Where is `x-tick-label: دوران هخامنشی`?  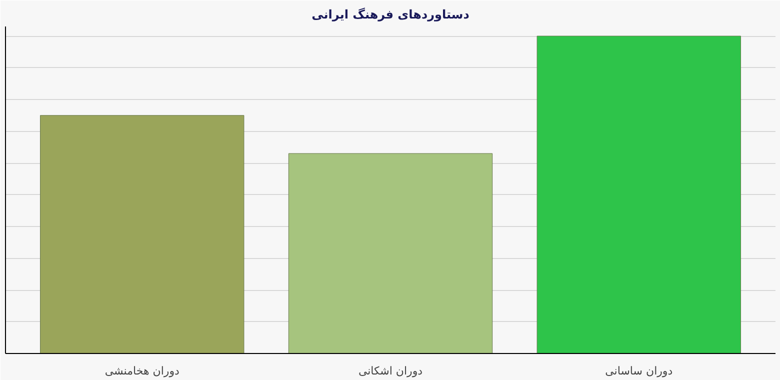 x-tick-label: دوران هخامنشی is located at coordinates (142, 371).